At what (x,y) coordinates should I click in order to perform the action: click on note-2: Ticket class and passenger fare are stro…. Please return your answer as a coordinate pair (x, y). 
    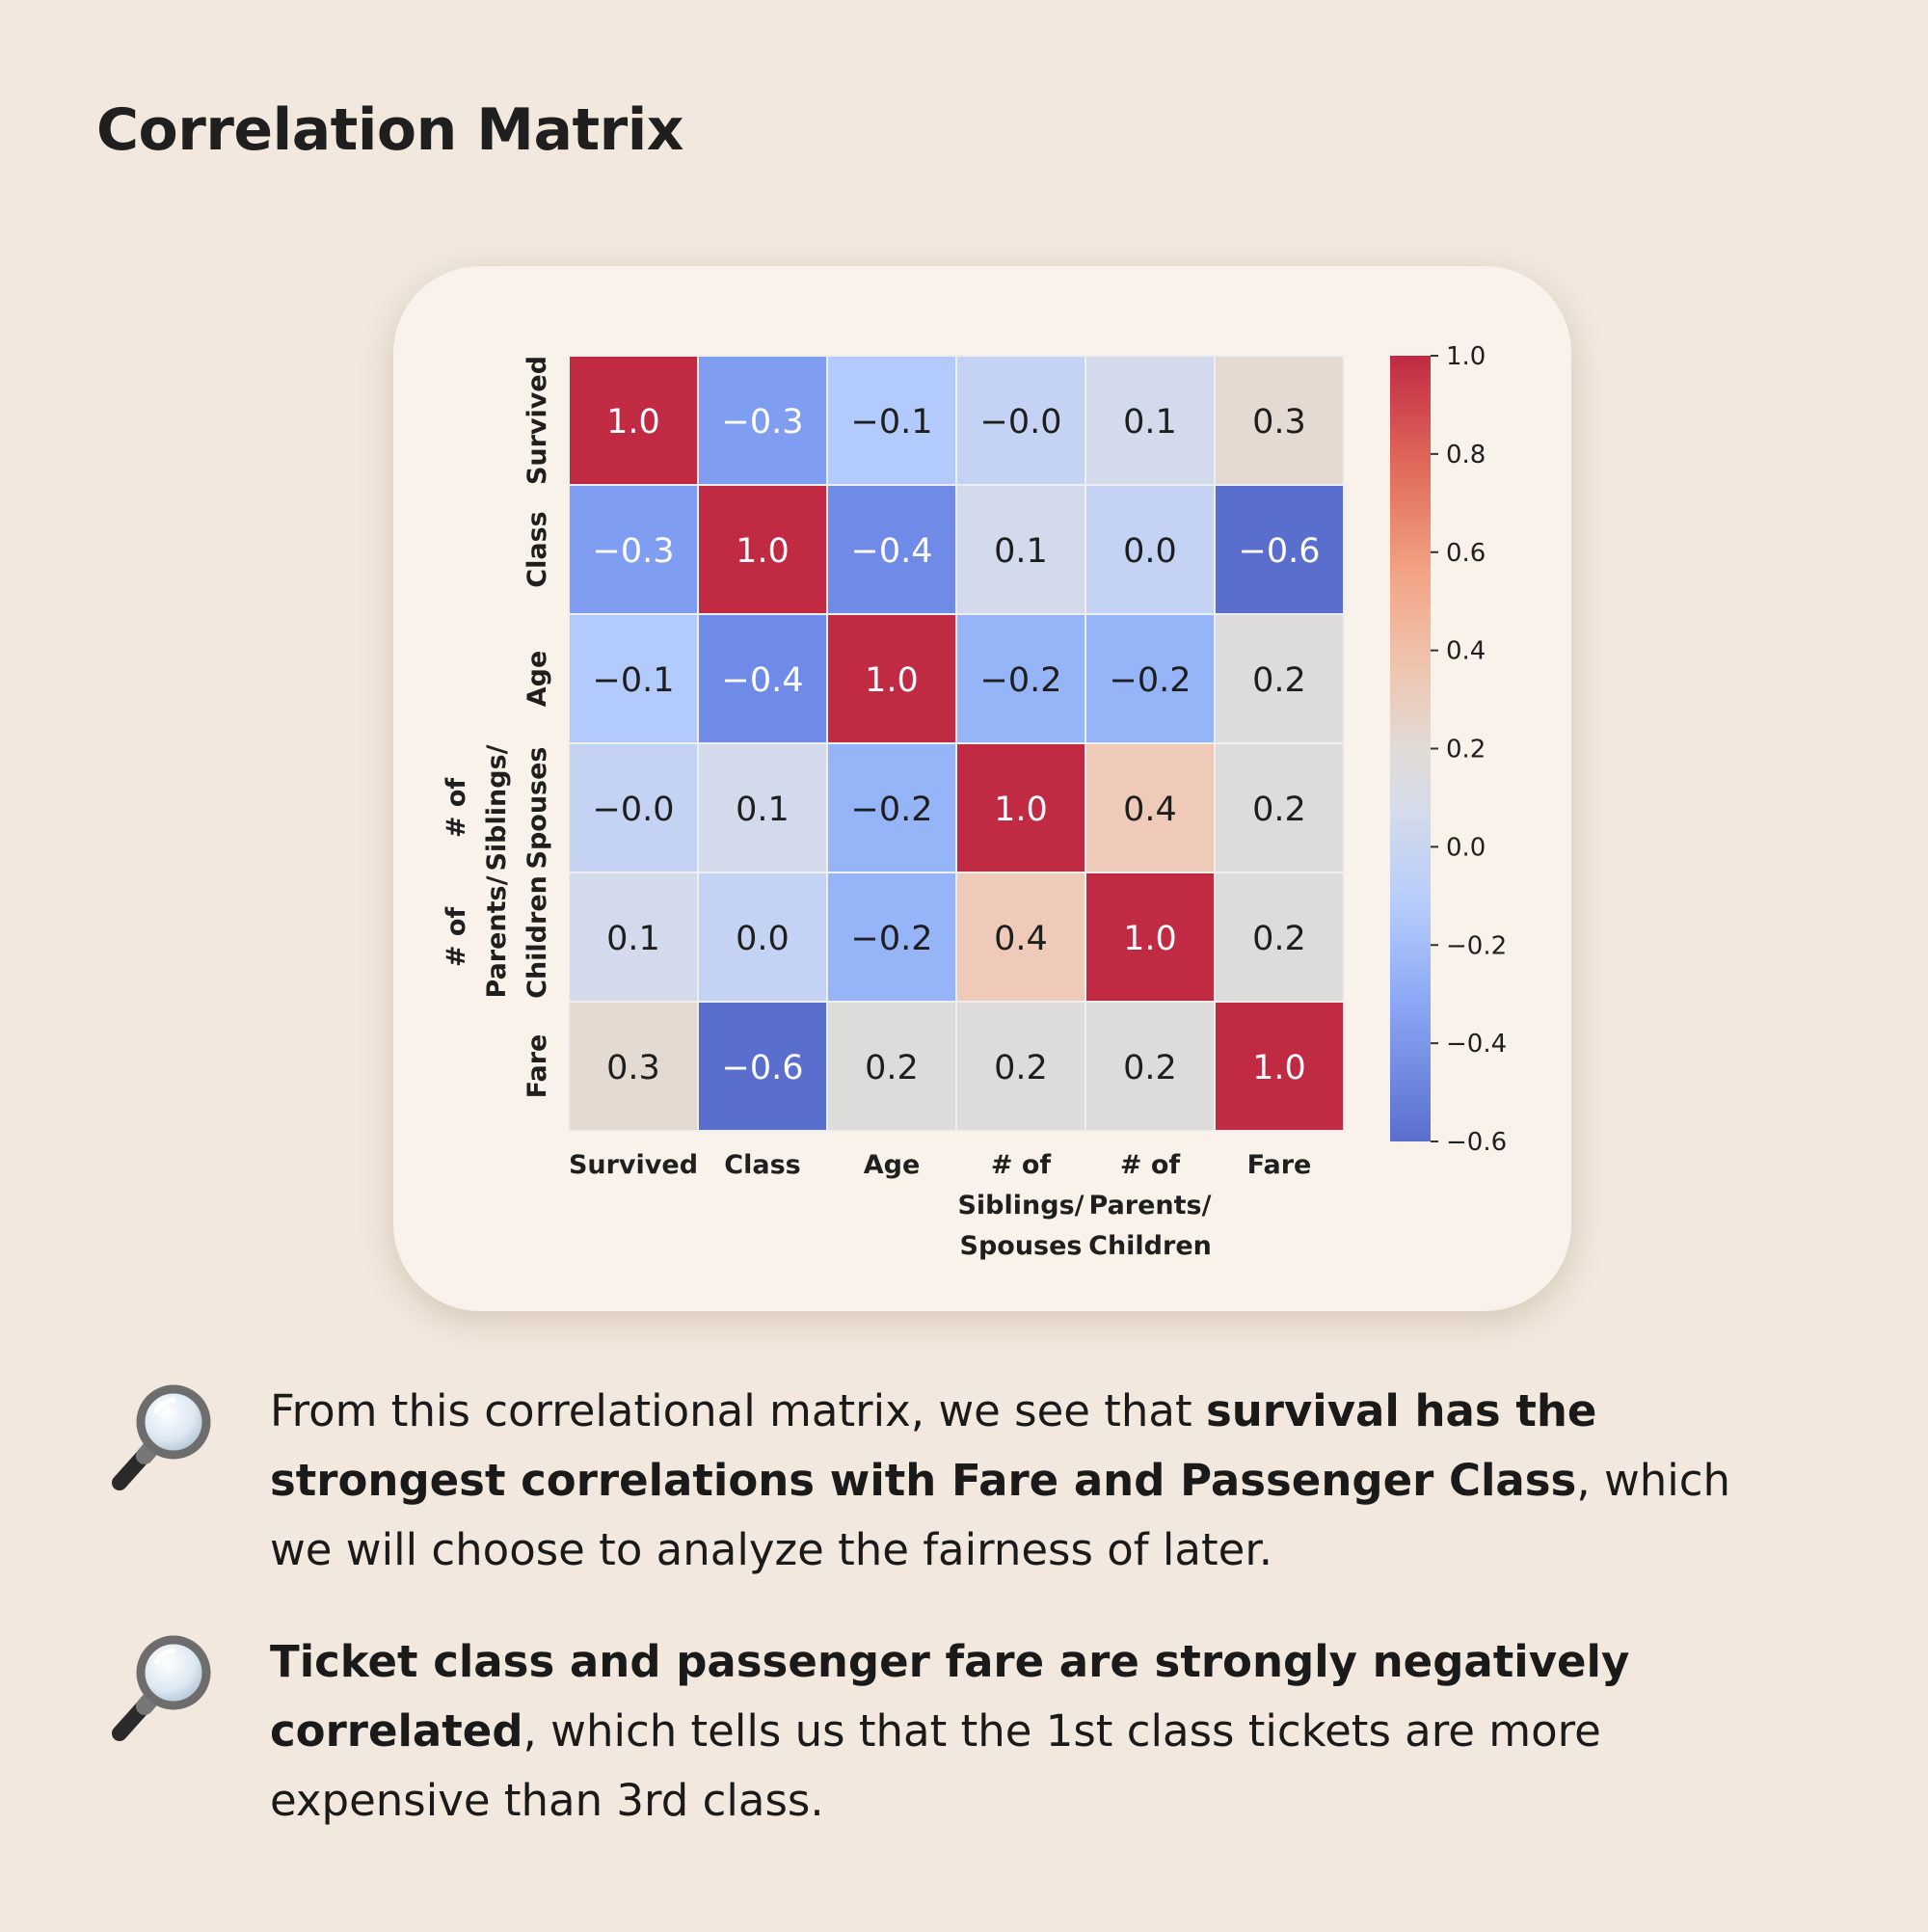
    Looking at the image, I should click on (1026, 1732).